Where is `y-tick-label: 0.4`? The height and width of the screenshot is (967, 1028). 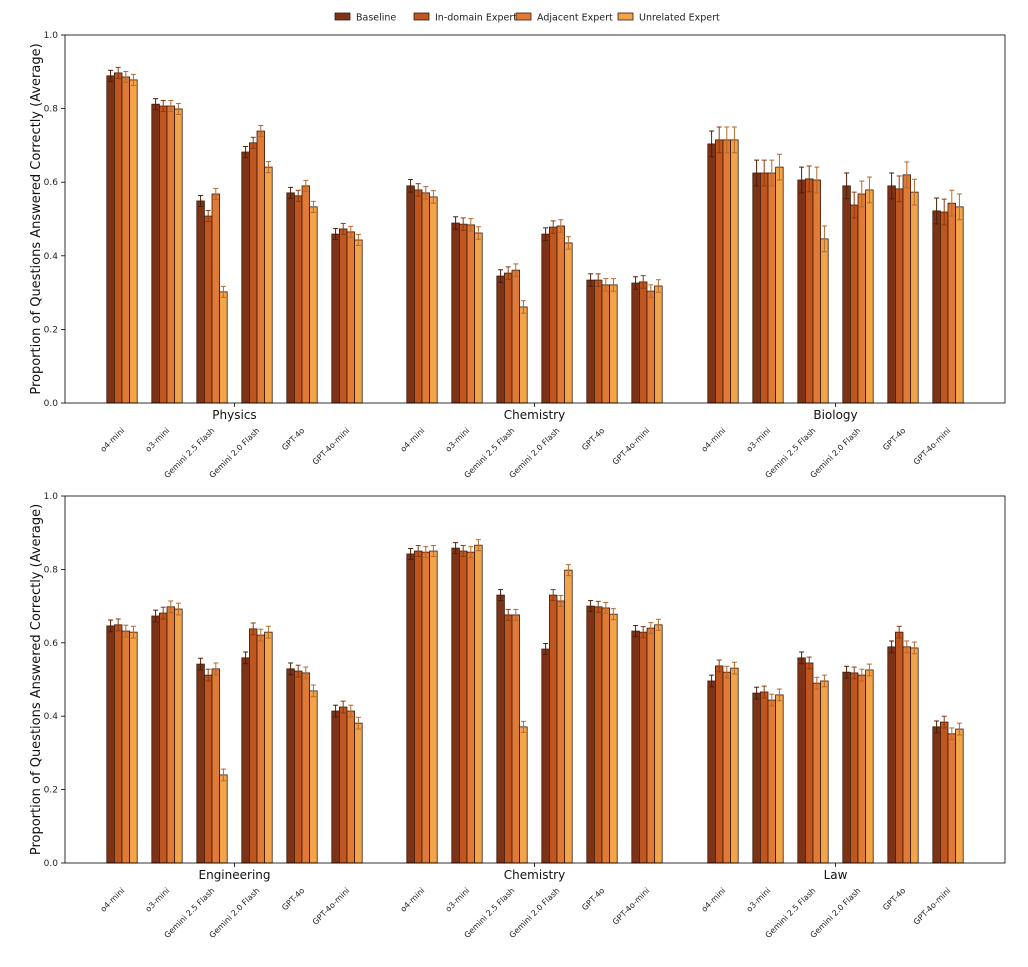 y-tick-label: 0.4 is located at coordinates (51, 257).